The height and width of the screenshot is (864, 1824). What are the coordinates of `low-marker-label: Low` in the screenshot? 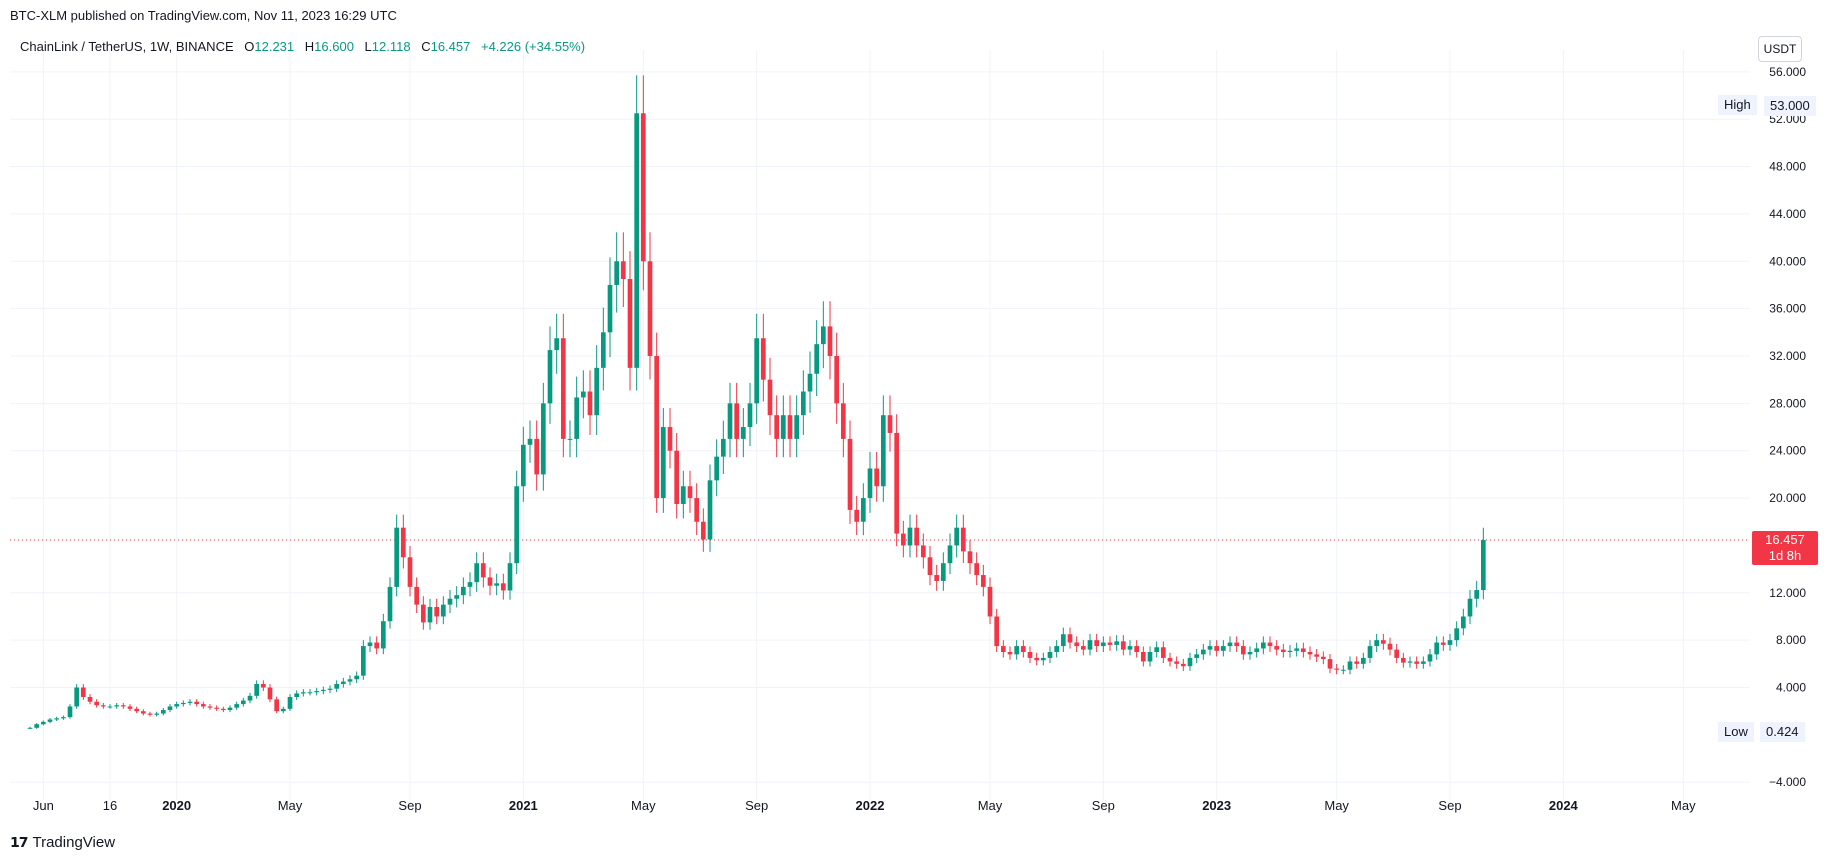 It's located at (1736, 732).